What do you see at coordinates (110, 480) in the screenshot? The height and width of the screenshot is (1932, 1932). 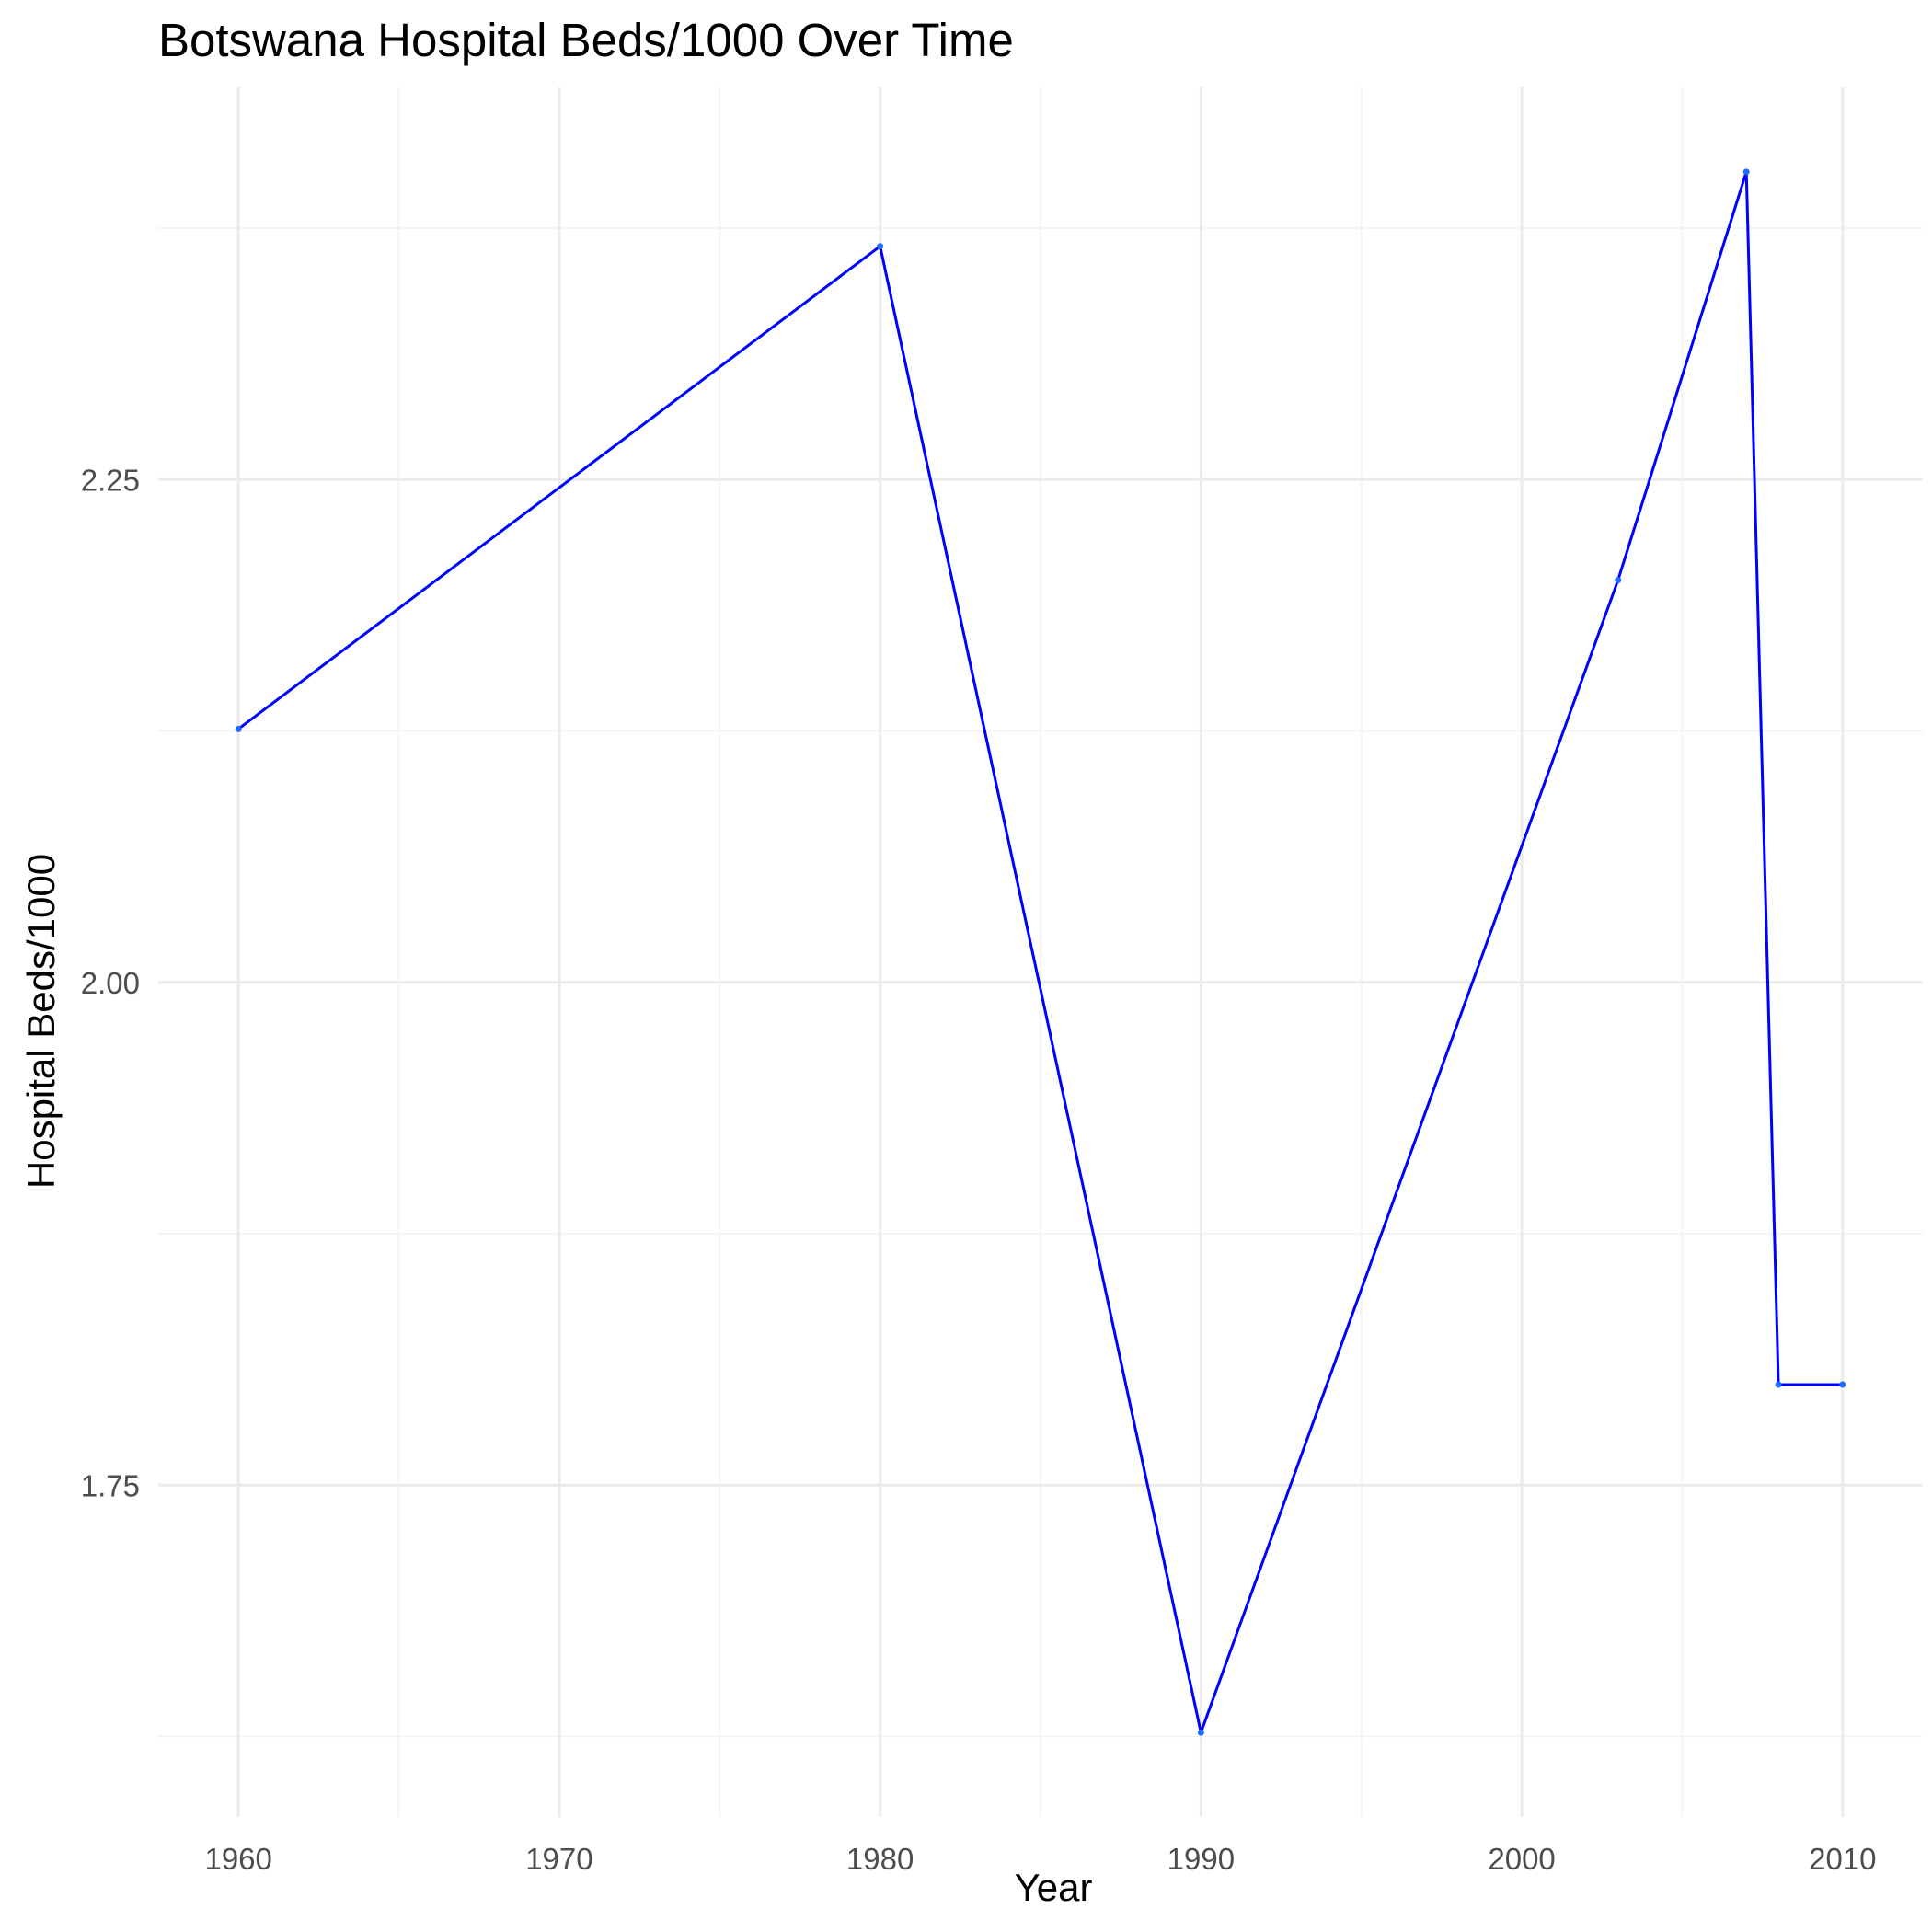 I see `y-tick-label: 2.25` at bounding box center [110, 480].